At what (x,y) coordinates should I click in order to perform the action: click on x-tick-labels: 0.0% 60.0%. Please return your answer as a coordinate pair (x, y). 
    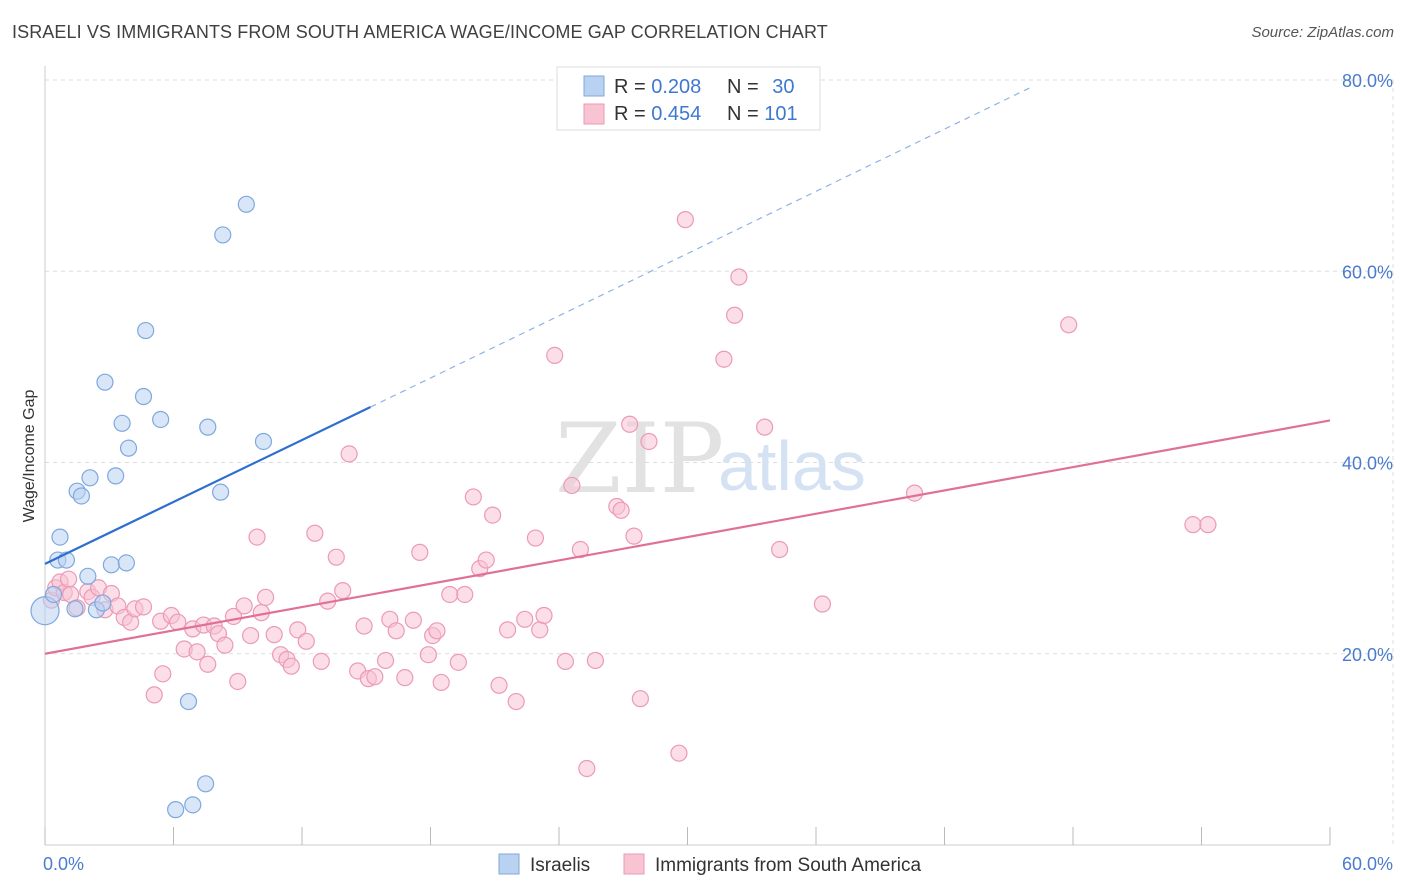
    Looking at the image, I should click on (718, 864).